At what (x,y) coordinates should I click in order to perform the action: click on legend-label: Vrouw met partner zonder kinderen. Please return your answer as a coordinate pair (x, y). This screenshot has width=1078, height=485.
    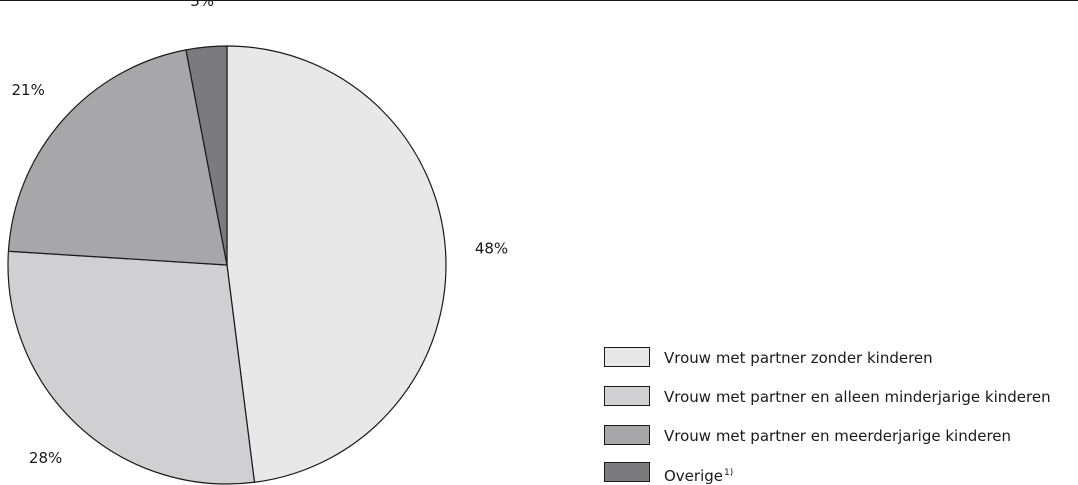
    Looking at the image, I should click on (798, 358).